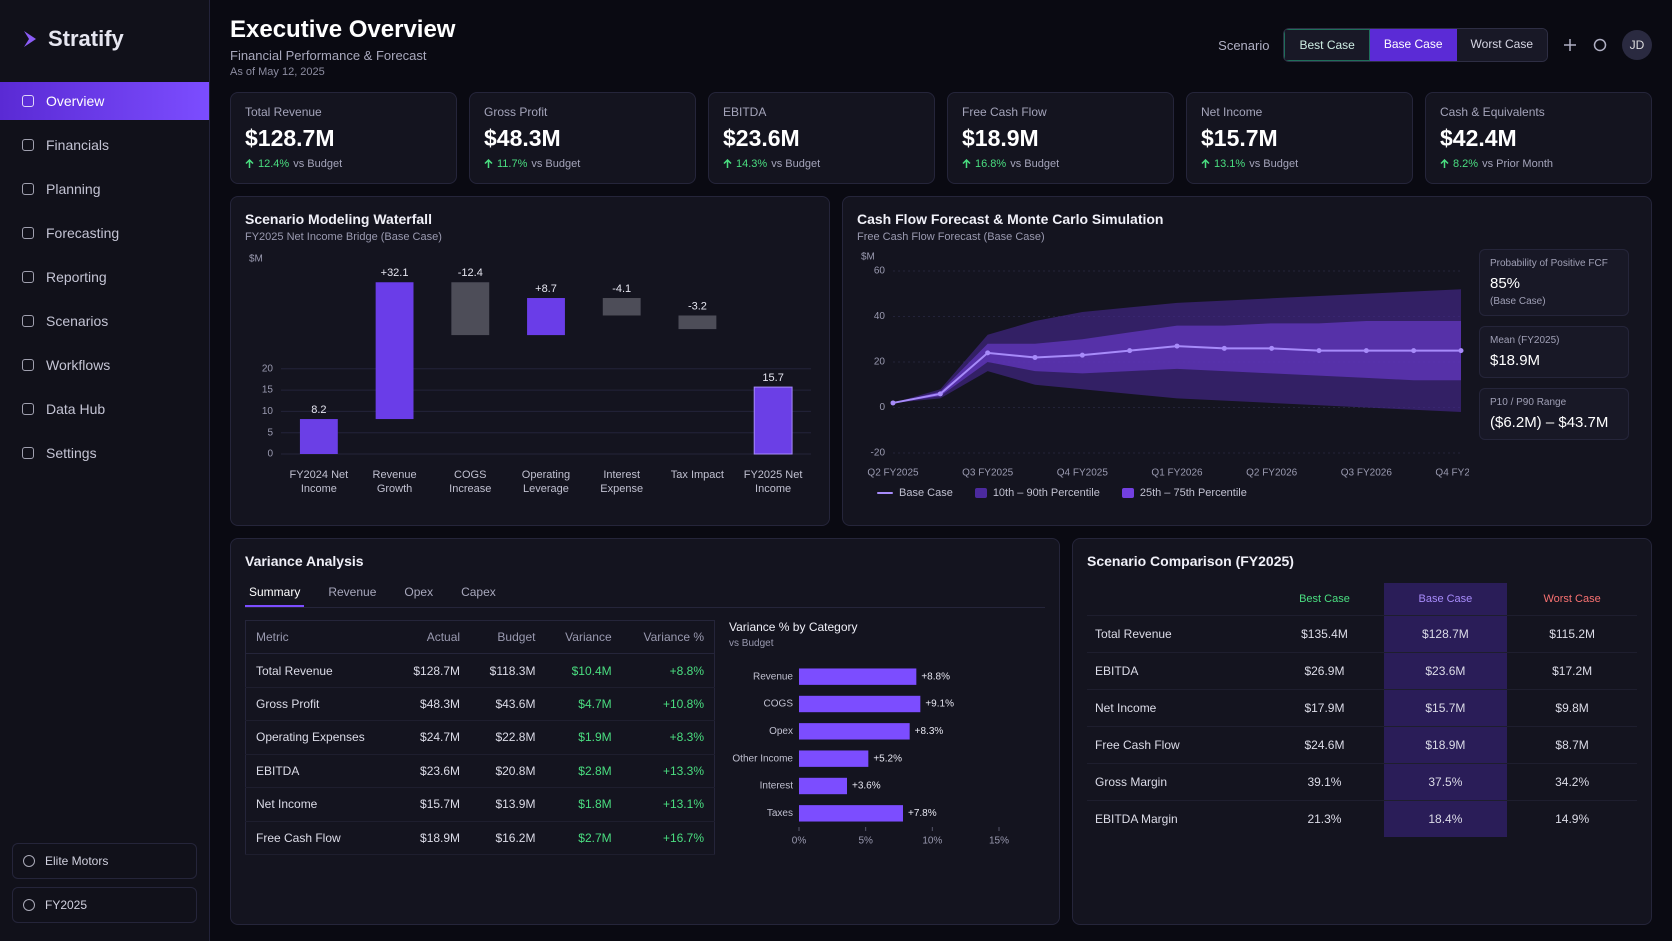 This screenshot has width=1672, height=941. I want to click on tab: Opex, so click(419, 592).